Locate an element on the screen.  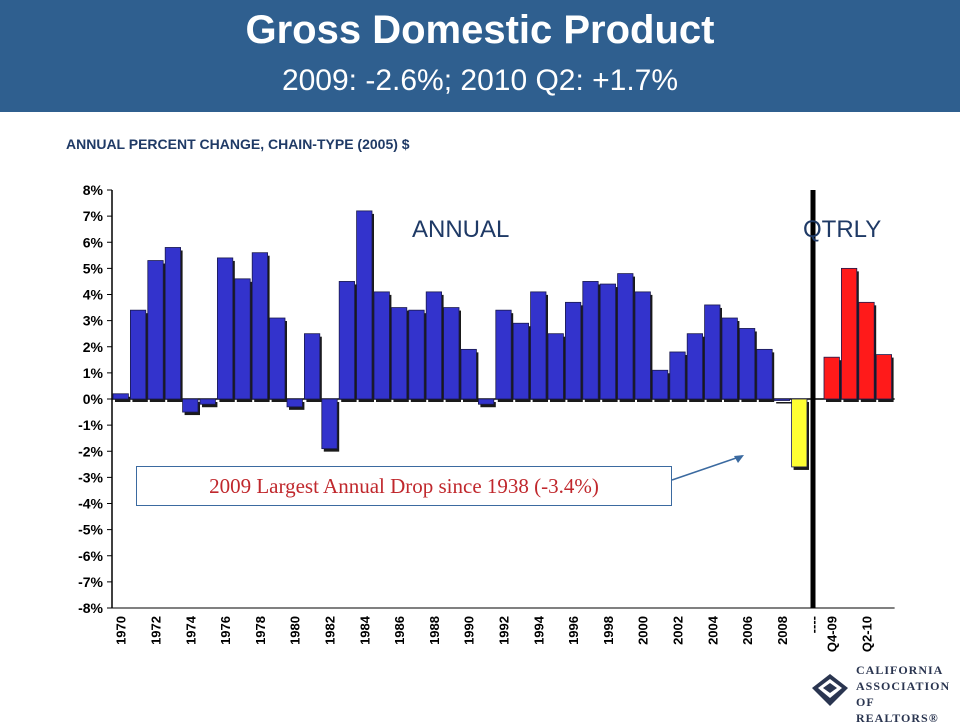
y-tick-label: -8% is located at coordinates (90, 608).